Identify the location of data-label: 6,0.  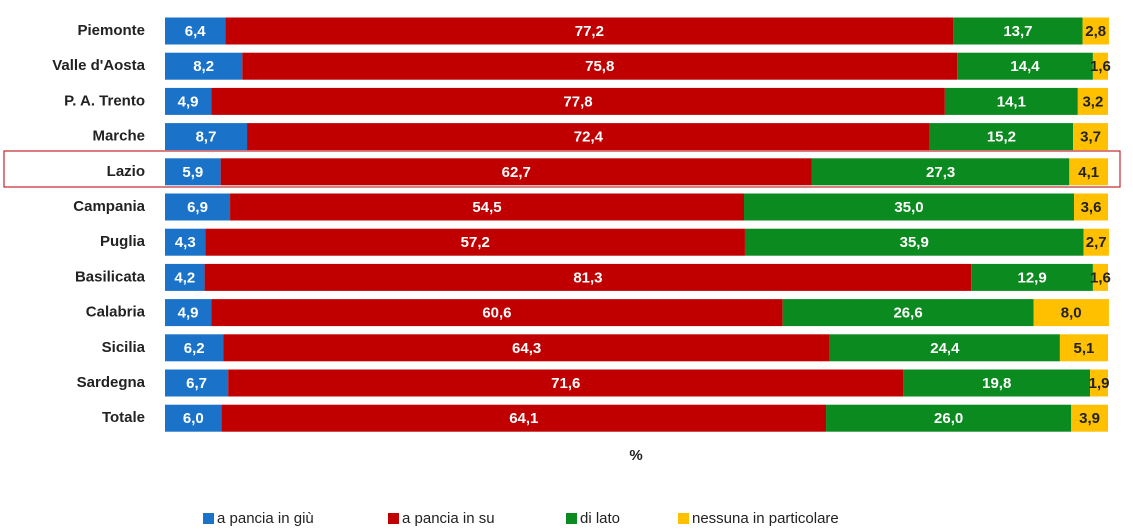
(193, 418).